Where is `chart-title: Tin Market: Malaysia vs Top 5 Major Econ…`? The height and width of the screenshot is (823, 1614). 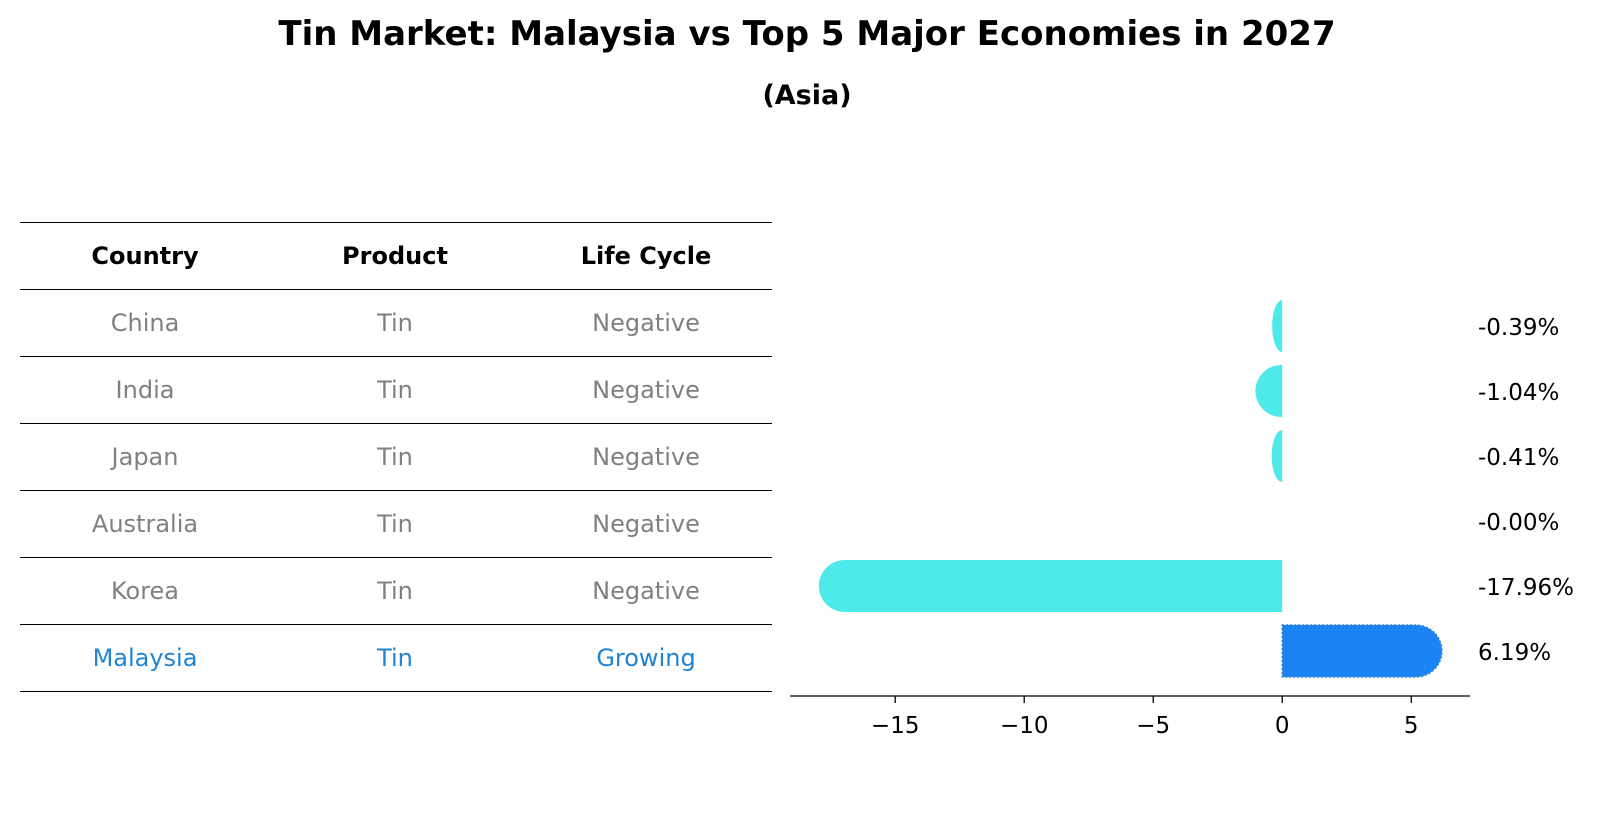 chart-title: Tin Market: Malaysia vs Top 5 Major Econ… is located at coordinates (807, 34).